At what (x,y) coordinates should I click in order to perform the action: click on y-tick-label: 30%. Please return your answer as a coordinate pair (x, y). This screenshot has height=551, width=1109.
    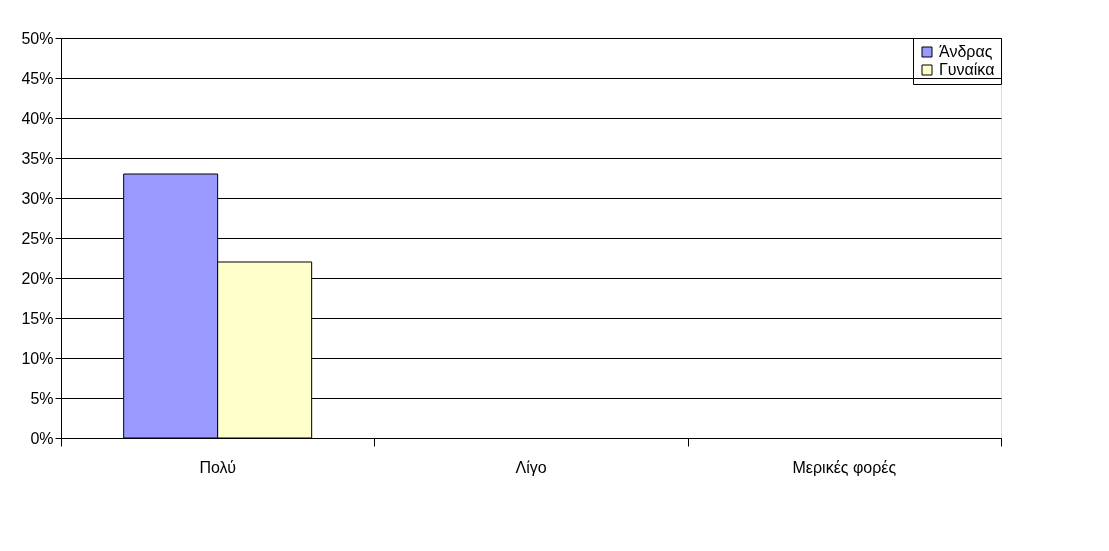
    Looking at the image, I should click on (37, 198).